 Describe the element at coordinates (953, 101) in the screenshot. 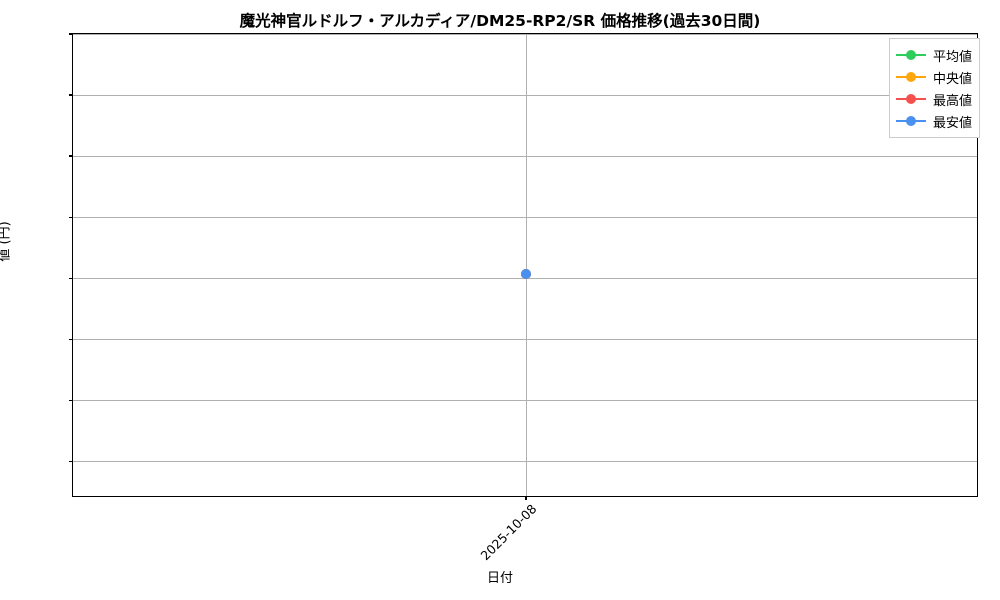

I see `legend-label: 最高値` at that location.